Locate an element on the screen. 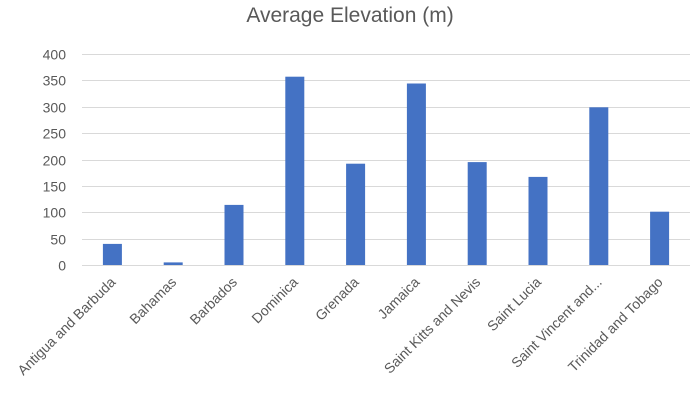 The width and height of the screenshot is (692, 401). y-tick-label: 400 is located at coordinates (55, 55).